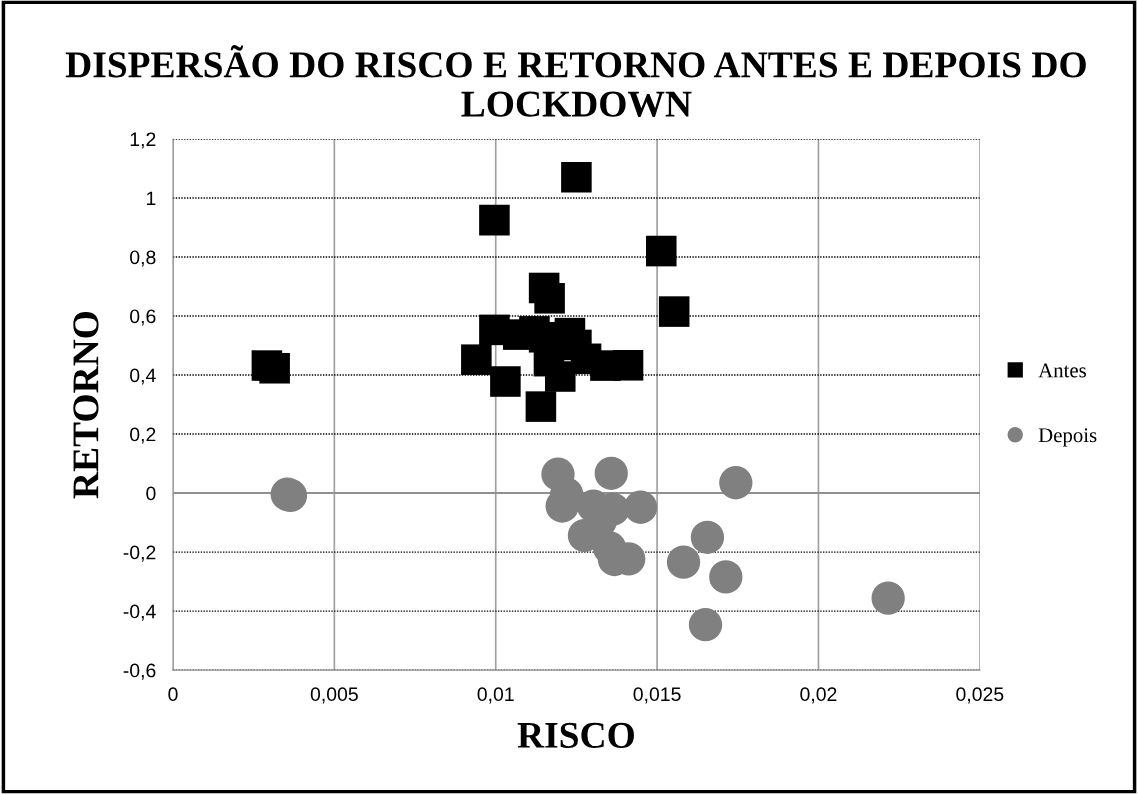 Image resolution: width=1138 pixels, height=794 pixels. What do you see at coordinates (334, 695) in the screenshot?
I see `x-tick-label: 0,005` at bounding box center [334, 695].